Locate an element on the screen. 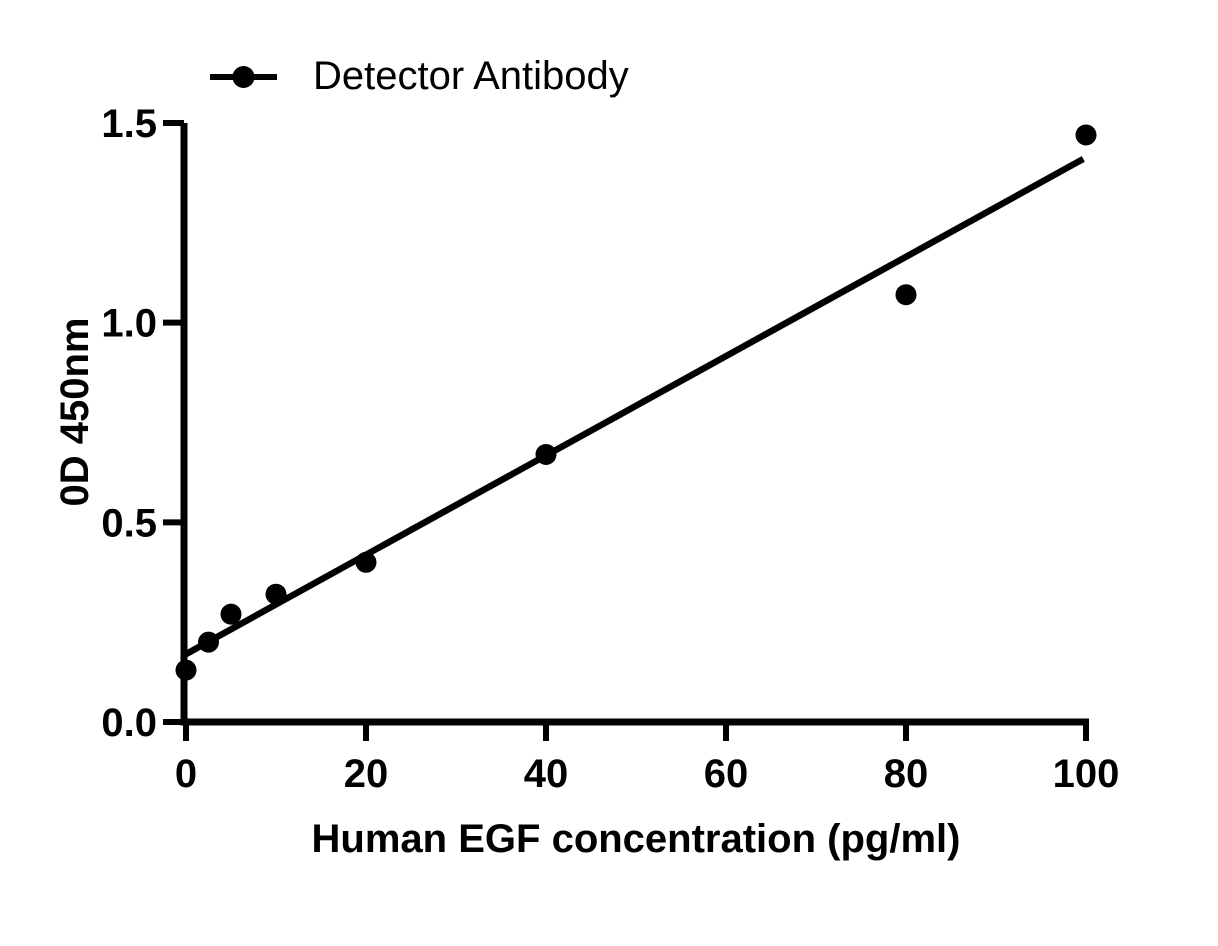  x-tick-label: 40 is located at coordinates (546, 774).